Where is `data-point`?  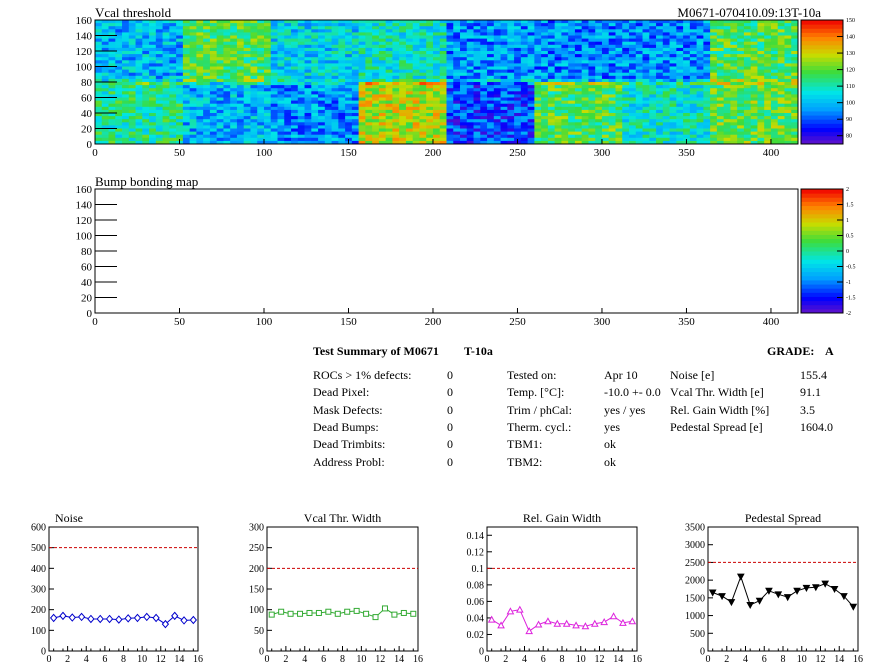 data-point is located at coordinates (576, 625).